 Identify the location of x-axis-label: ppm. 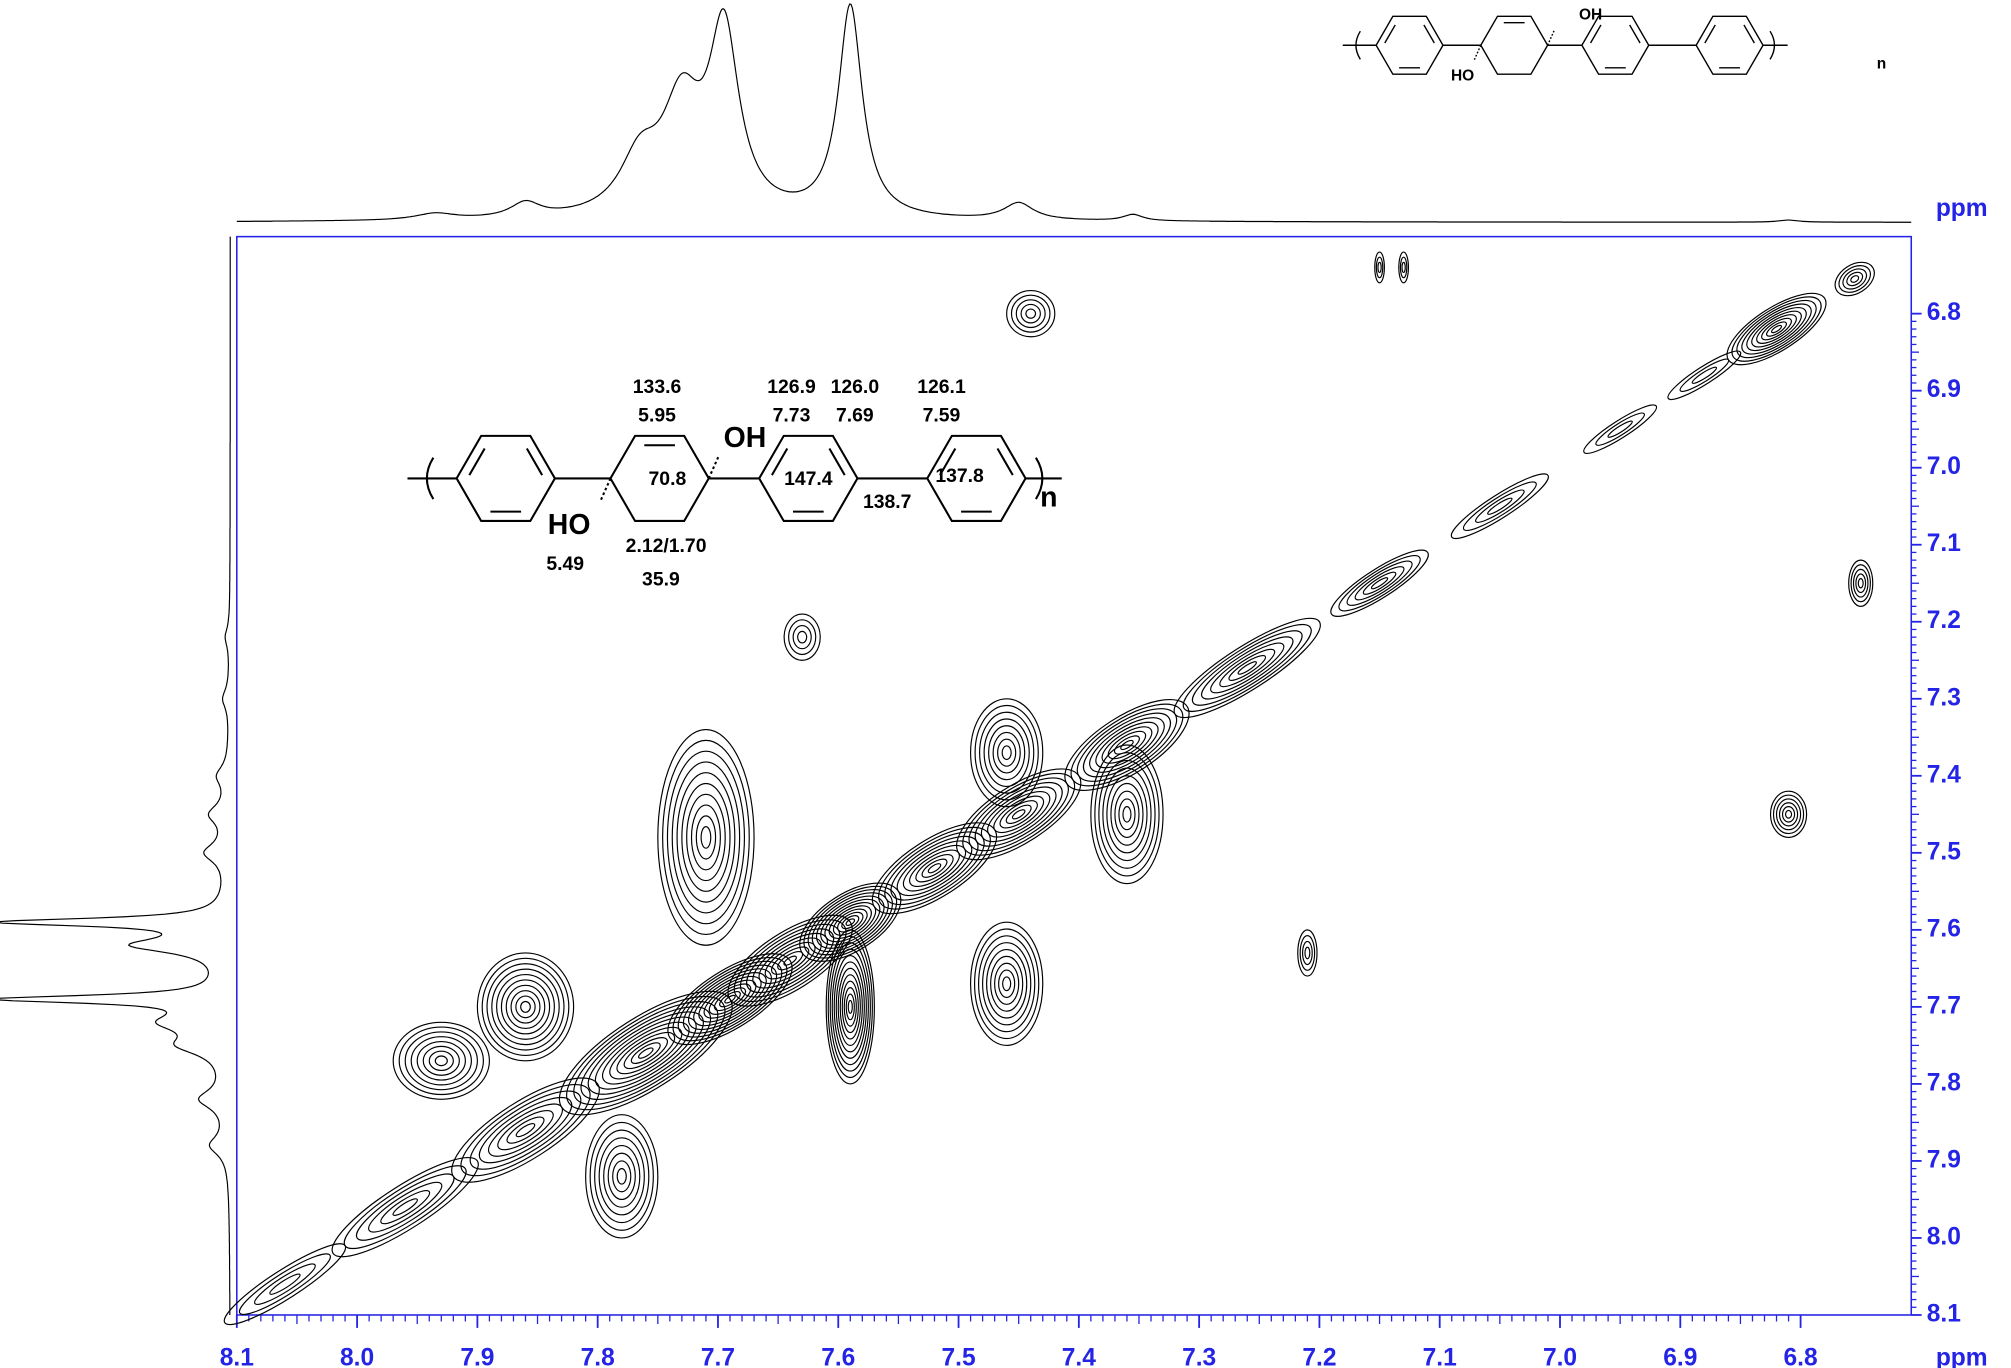
(1962, 1356).